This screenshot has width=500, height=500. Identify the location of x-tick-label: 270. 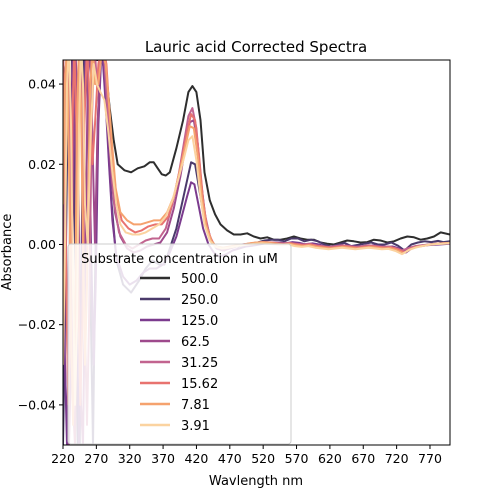
(96, 458).